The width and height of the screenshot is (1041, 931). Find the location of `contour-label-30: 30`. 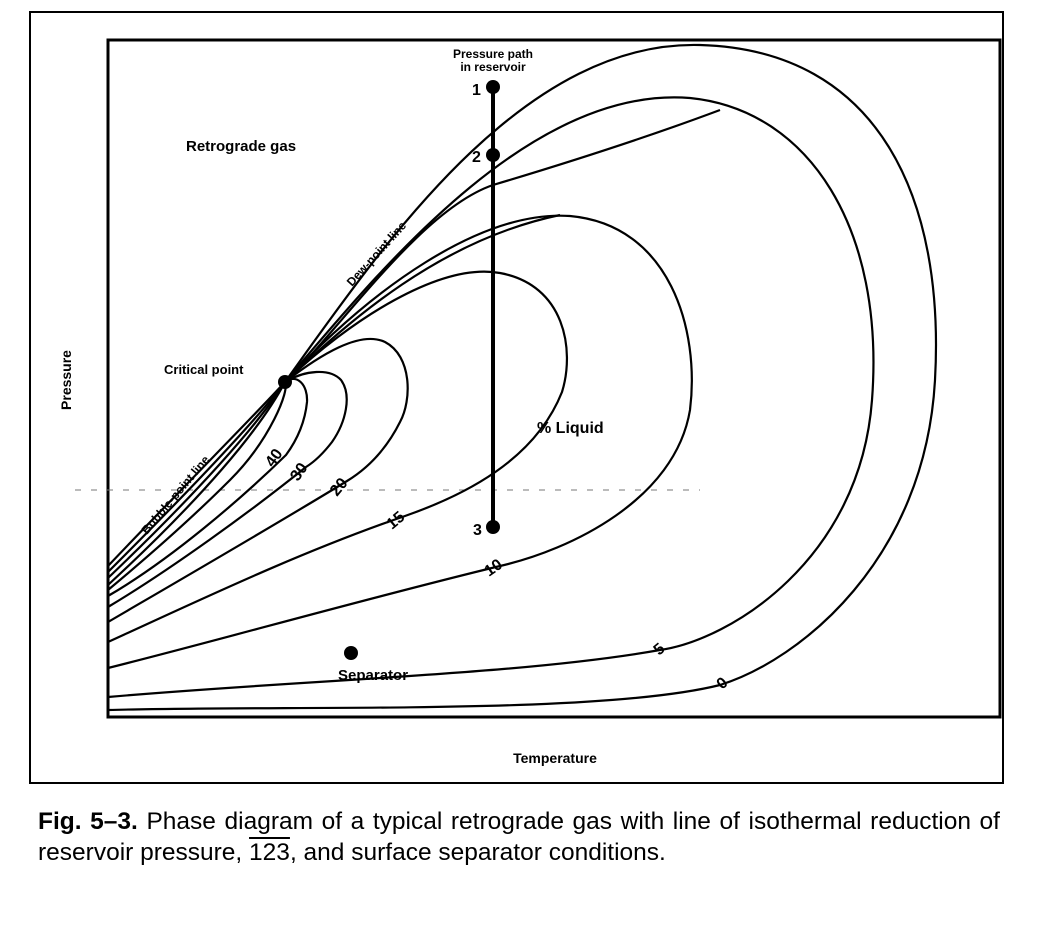

contour-label-30: 30 is located at coordinates (299, 472).